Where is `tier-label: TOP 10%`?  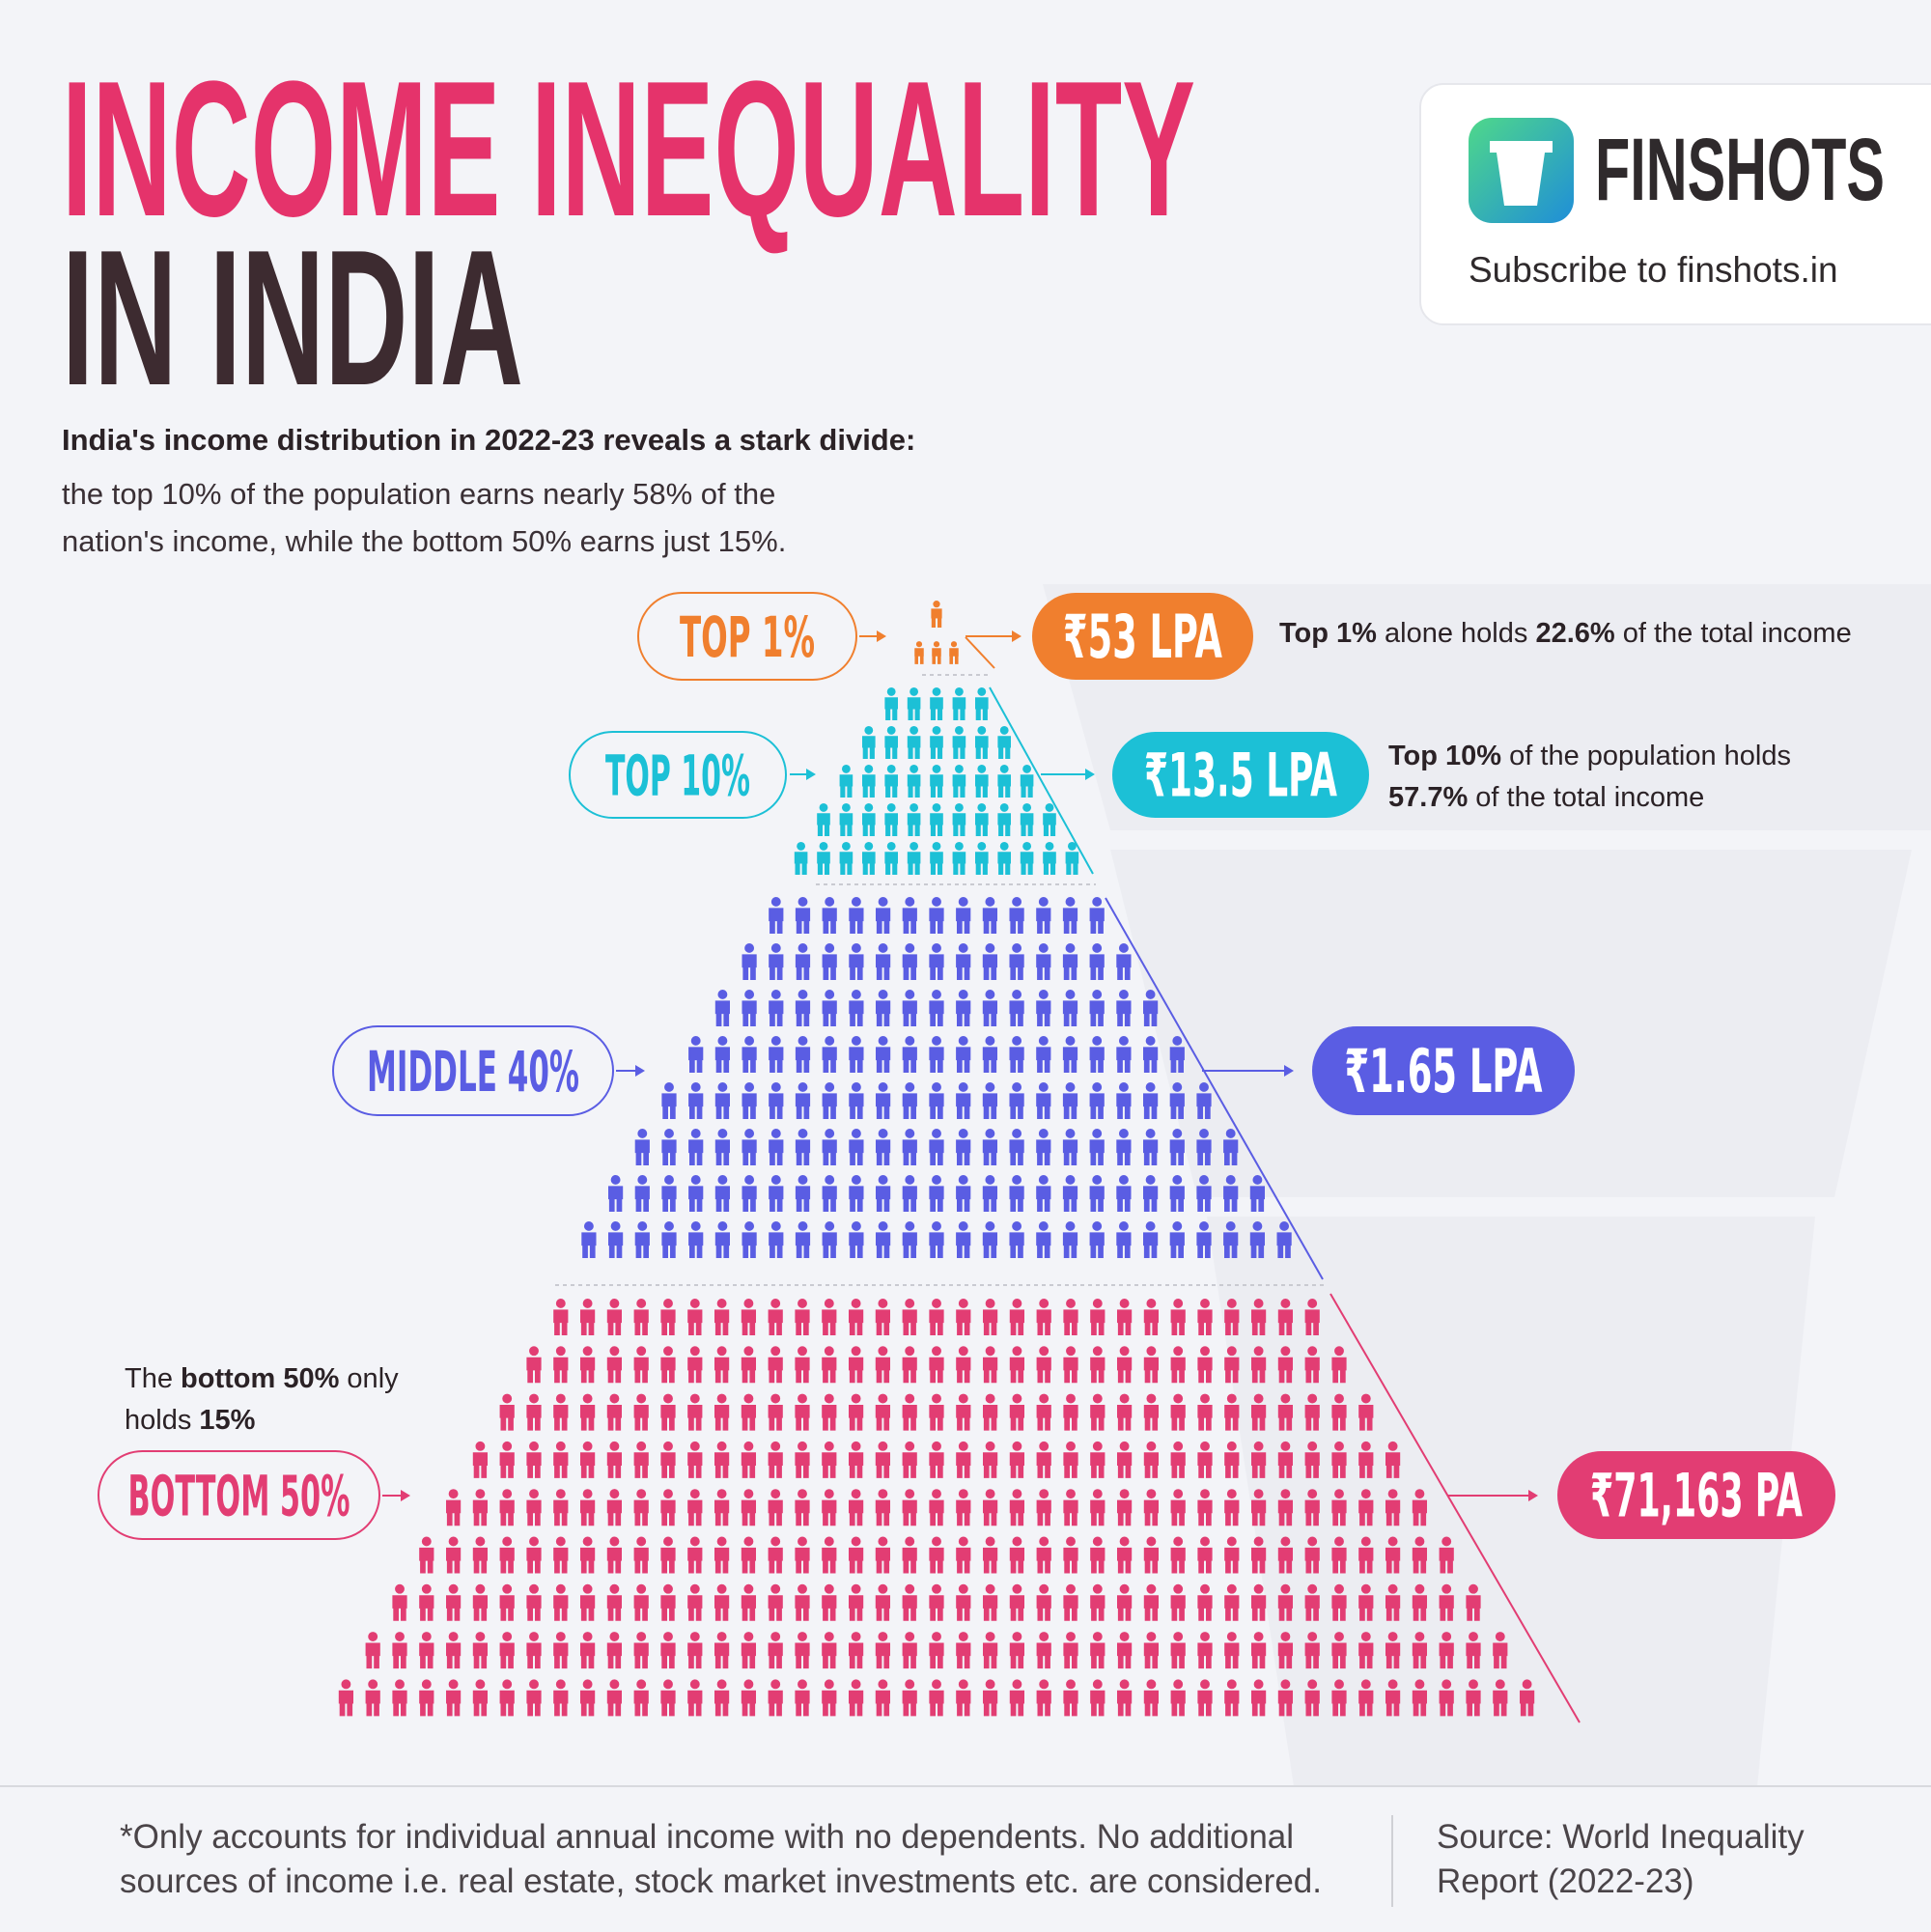
tier-label: TOP 10% is located at coordinates (677, 776).